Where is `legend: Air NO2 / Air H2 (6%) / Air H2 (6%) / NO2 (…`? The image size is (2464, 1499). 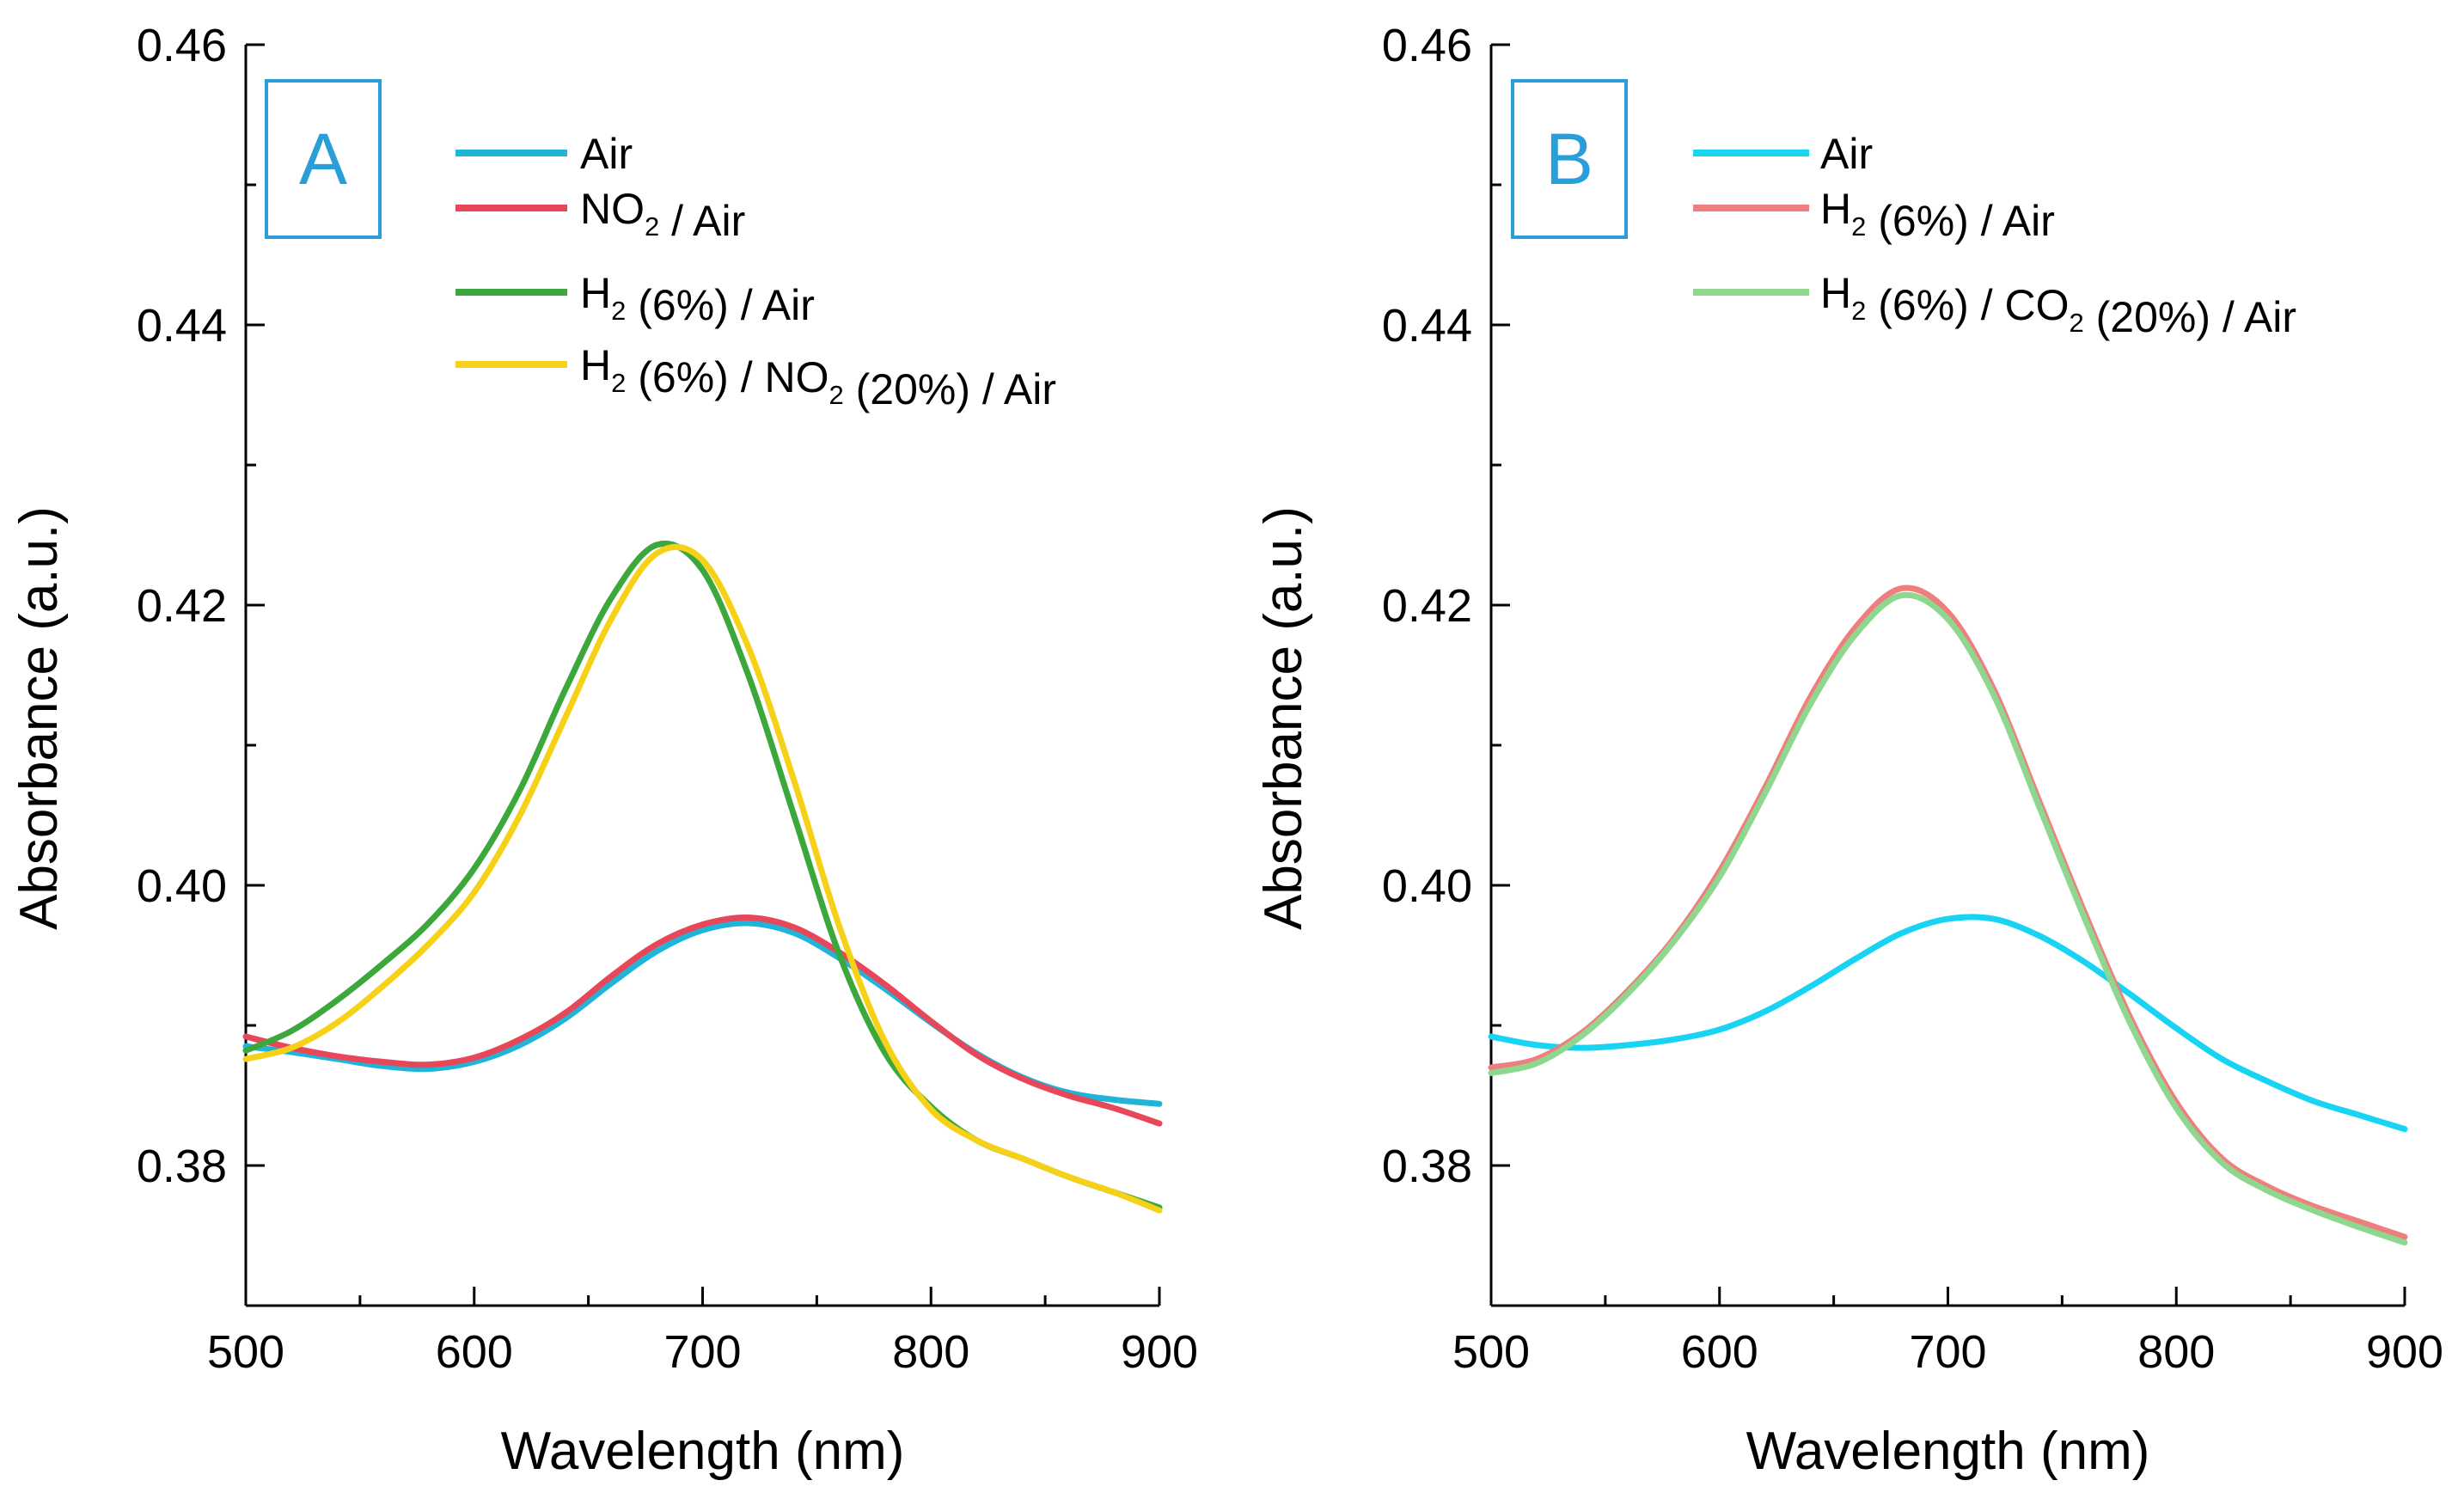
legend: Air NO2 / Air H2 (6%) / Air H2 (6%) / NO2 (… is located at coordinates (756, 271).